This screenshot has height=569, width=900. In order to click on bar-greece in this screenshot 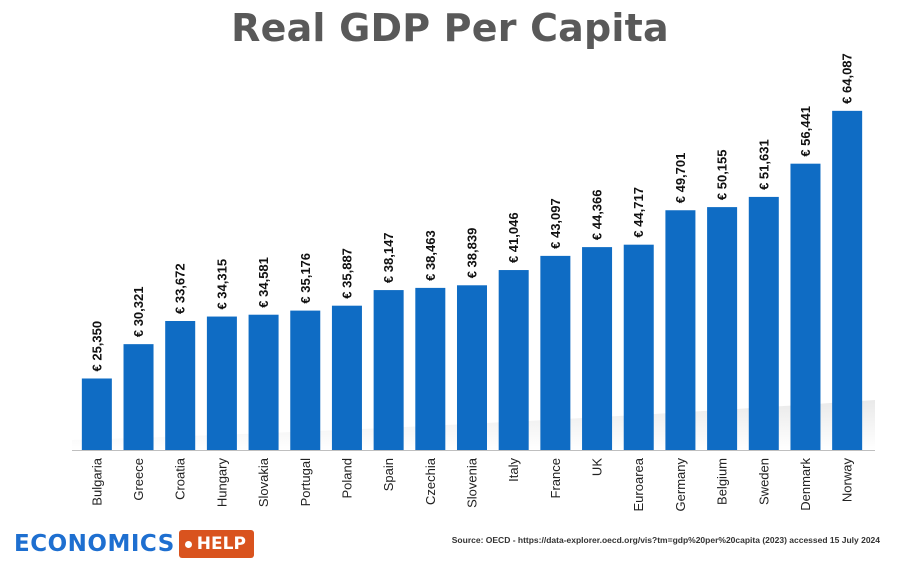, I will do `click(138, 397)`.